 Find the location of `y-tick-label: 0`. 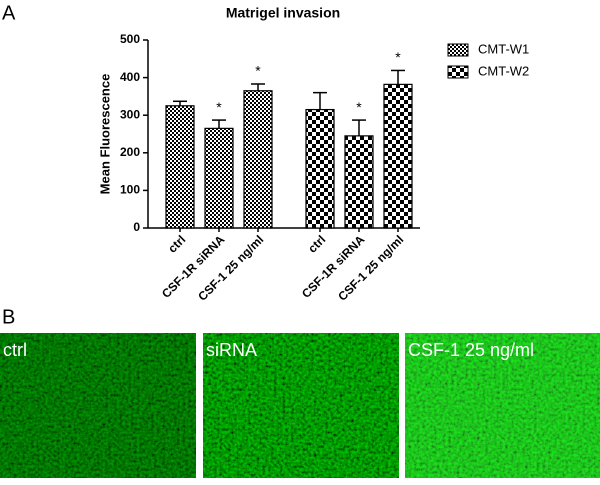

y-tick-label: 0 is located at coordinates (136, 227).